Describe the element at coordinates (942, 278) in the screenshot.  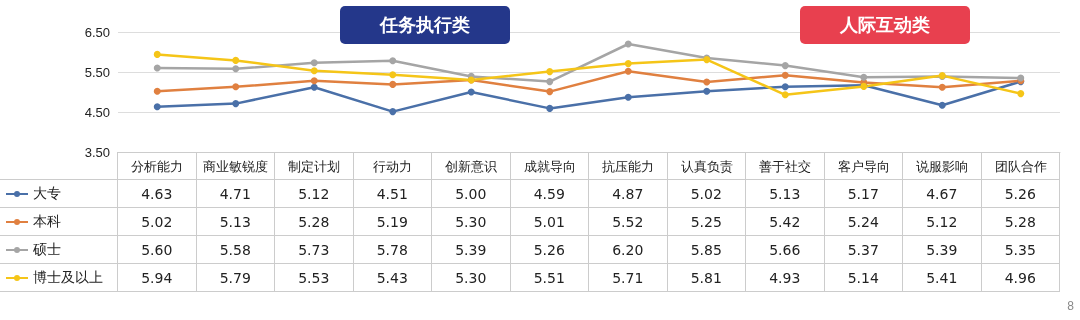
I see `data-label: 5.41` at that location.